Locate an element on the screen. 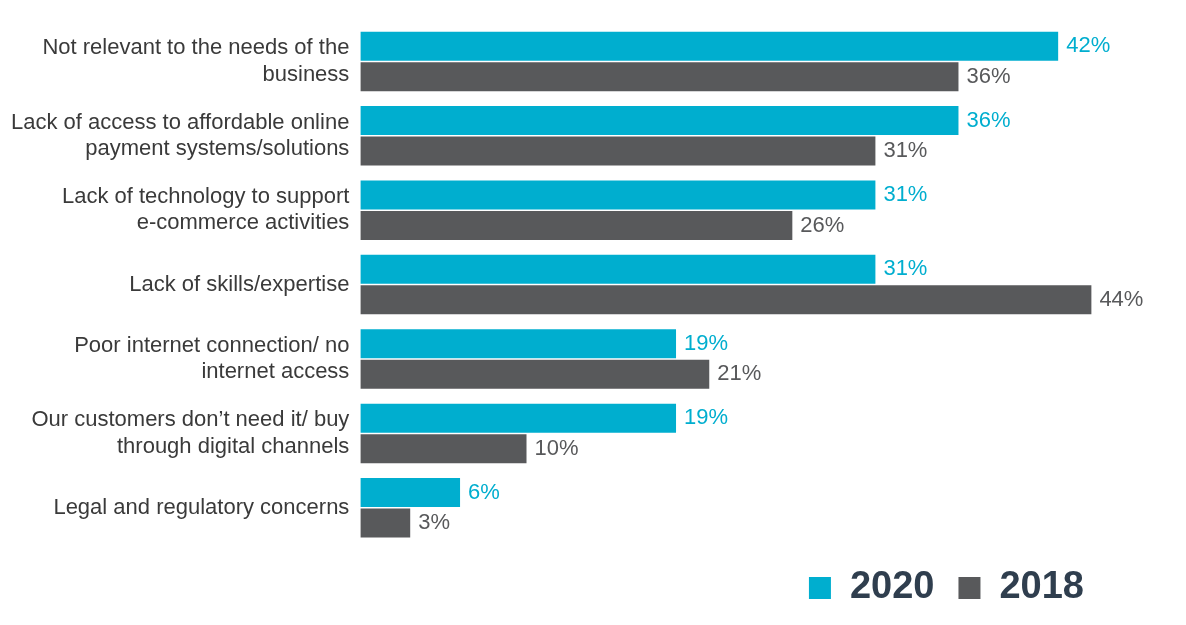 The height and width of the screenshot is (625, 1186). data-label: 10% is located at coordinates (556, 447).